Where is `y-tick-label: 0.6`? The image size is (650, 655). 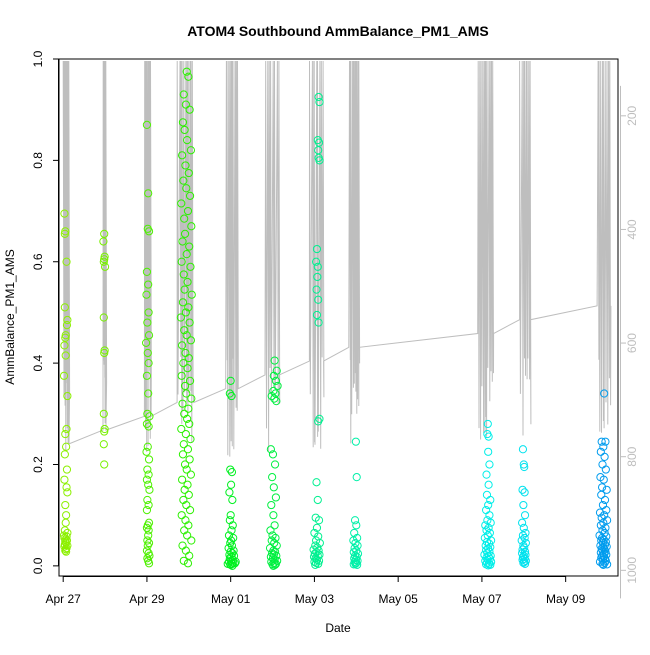 y-tick-label: 0.6 is located at coordinates (38, 261).